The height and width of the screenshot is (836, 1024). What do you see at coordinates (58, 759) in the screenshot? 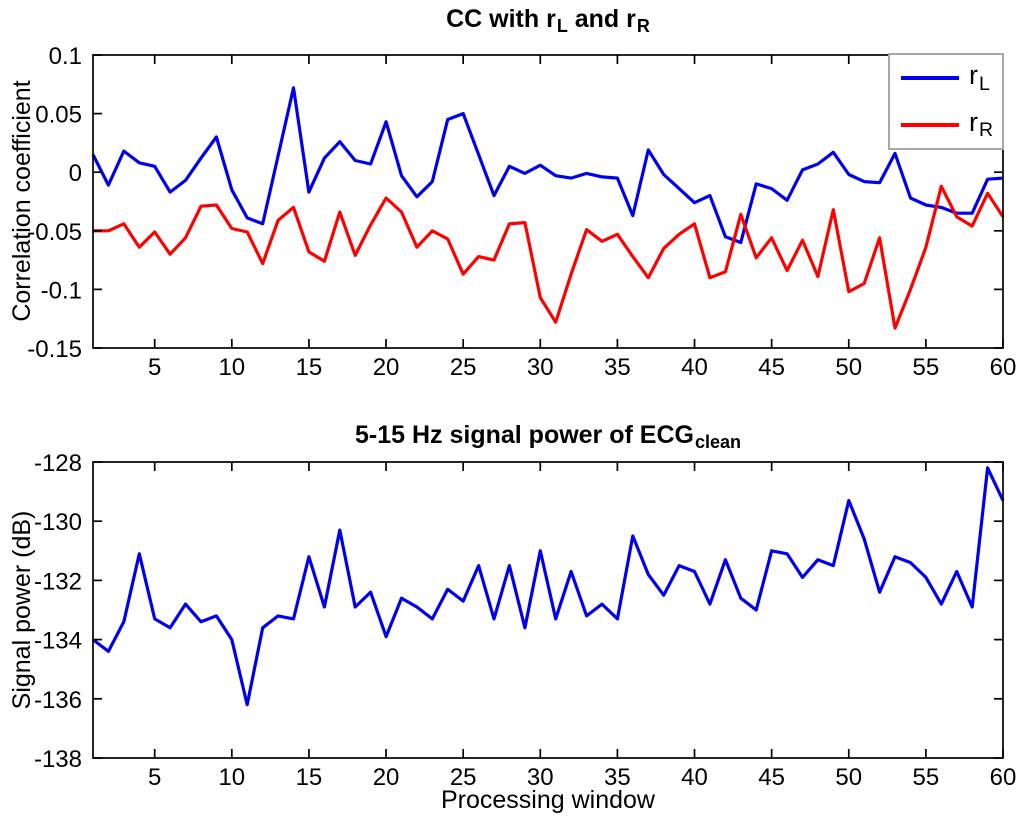
I see `y-tick-label: -138` at bounding box center [58, 759].